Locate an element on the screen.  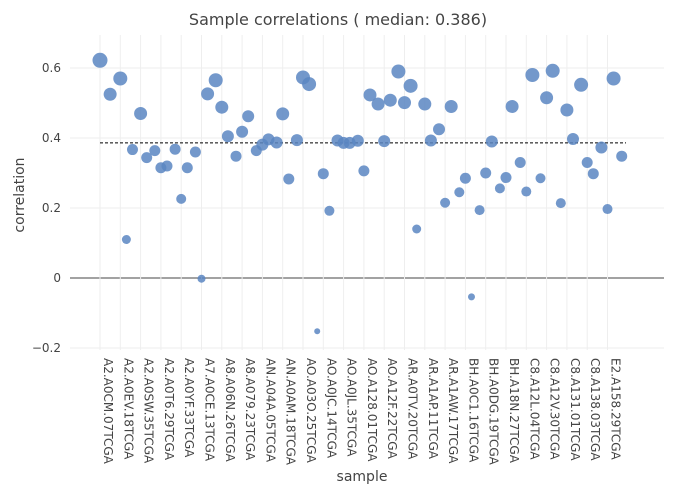
y-tick-label: 0.2 is located at coordinates (51, 208).